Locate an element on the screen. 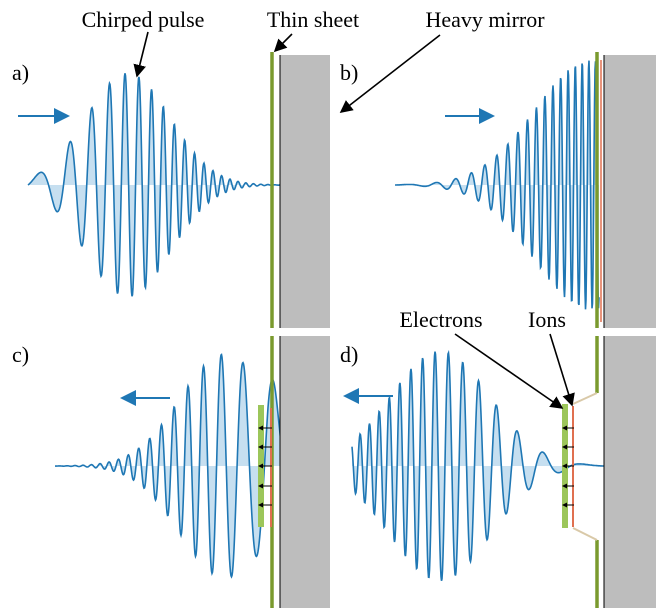  label: Heavy mirror is located at coordinates (485, 19).